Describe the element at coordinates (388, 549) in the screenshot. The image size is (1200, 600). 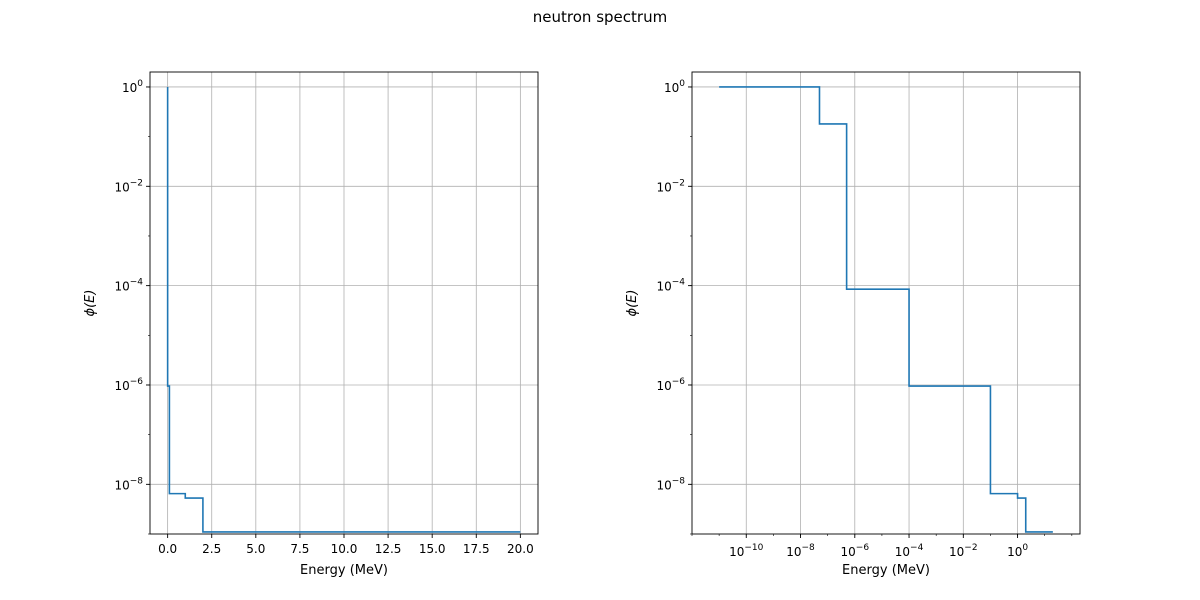
I see `x-tick-label: 12.5` at that location.